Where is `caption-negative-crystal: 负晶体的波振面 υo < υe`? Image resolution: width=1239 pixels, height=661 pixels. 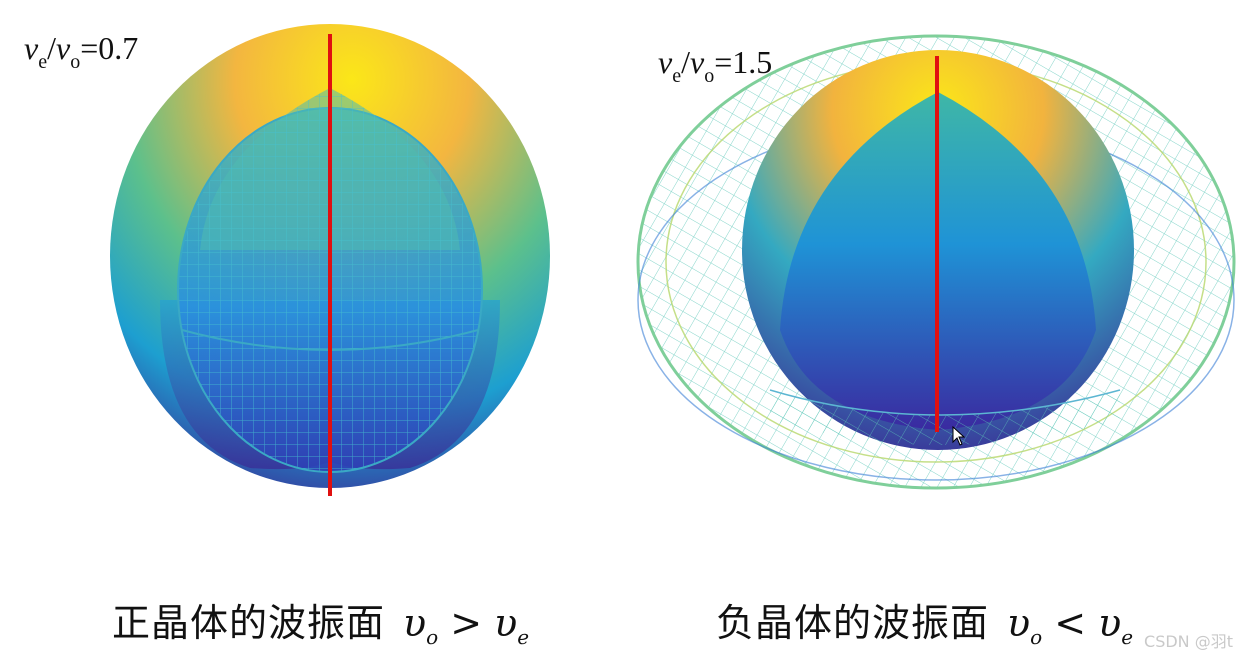 caption-negative-crystal: 负晶体的波振面 υo < υe is located at coordinates (925, 625).